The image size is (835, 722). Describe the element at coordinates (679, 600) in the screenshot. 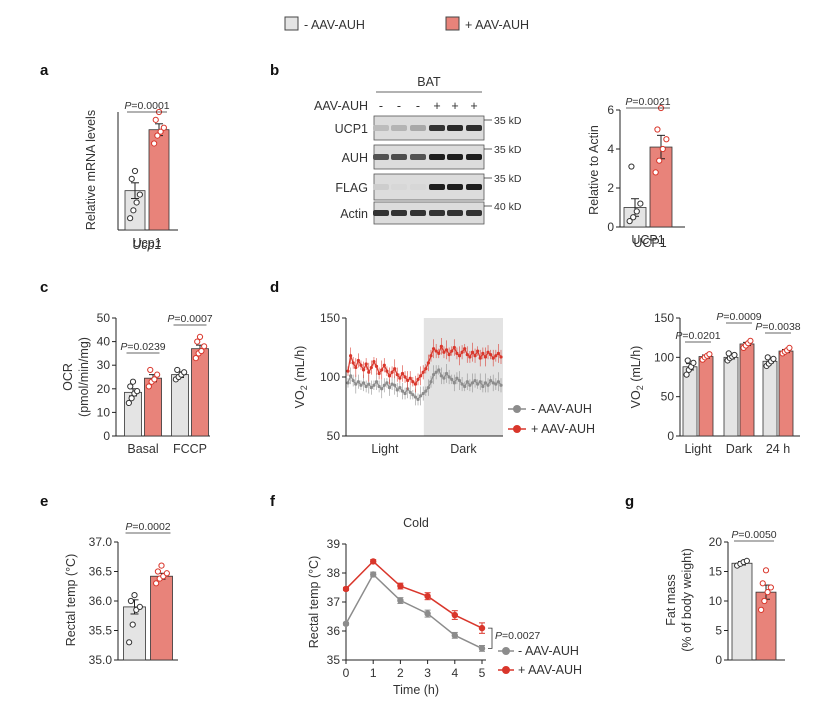

I see `g-y-label: Fat mass (% of body weight)` at that location.